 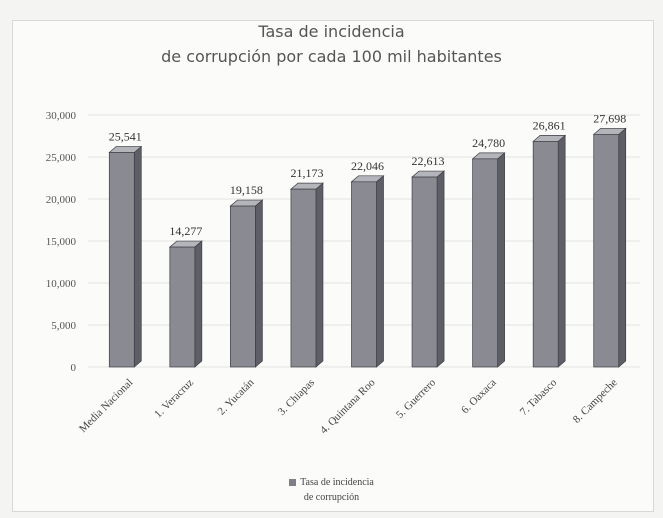 What do you see at coordinates (61, 242) in the screenshot?
I see `y-tick-label: 15,000` at bounding box center [61, 242].